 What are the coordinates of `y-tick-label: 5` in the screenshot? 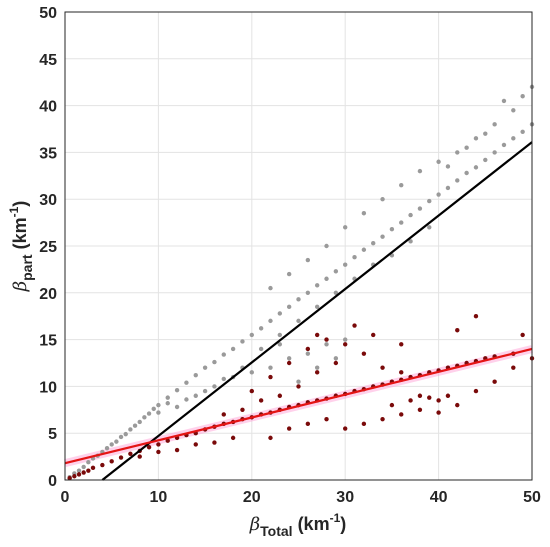 It's located at (52, 434).